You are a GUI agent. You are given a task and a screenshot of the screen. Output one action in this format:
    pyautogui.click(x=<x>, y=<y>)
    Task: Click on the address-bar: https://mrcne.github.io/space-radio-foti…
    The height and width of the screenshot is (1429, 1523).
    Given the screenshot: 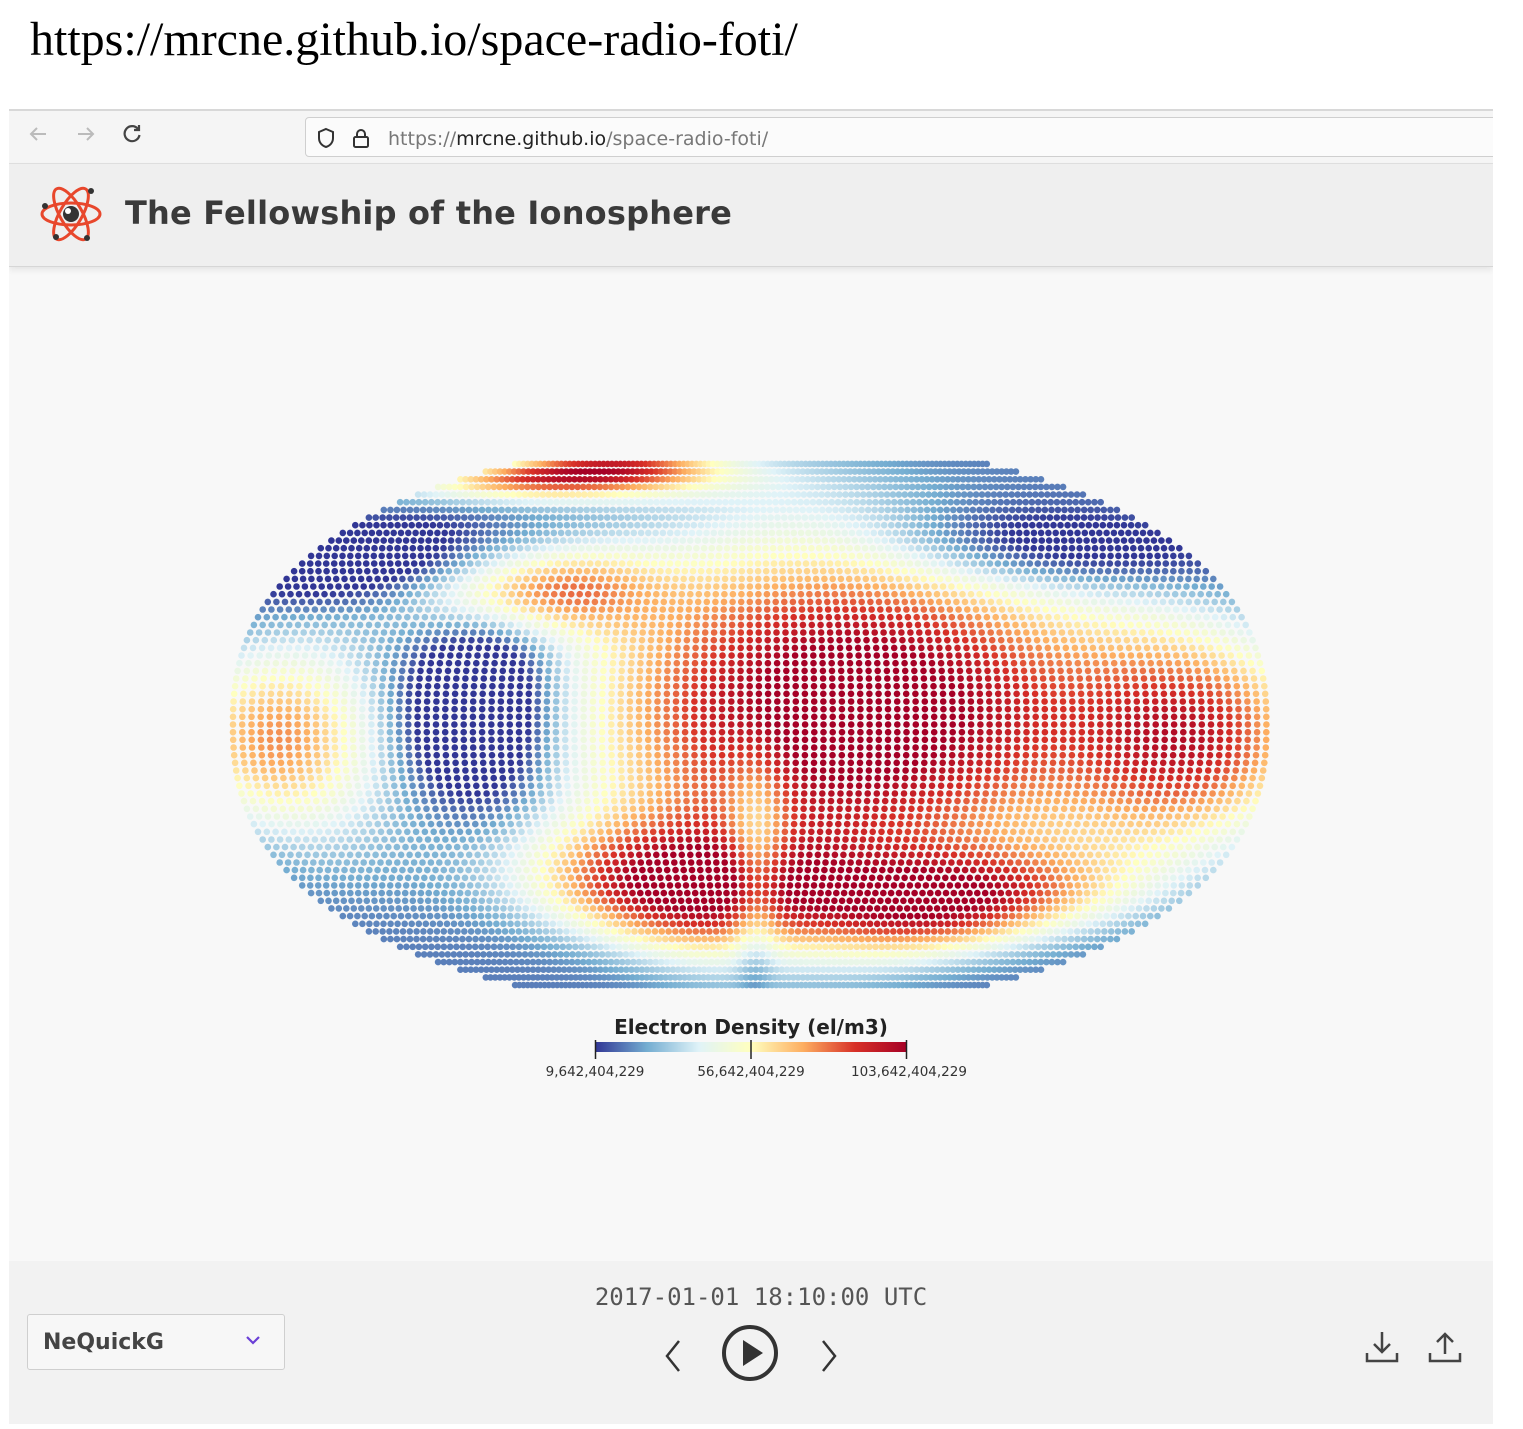 What is the action you would take?
    pyautogui.click(x=899, y=137)
    